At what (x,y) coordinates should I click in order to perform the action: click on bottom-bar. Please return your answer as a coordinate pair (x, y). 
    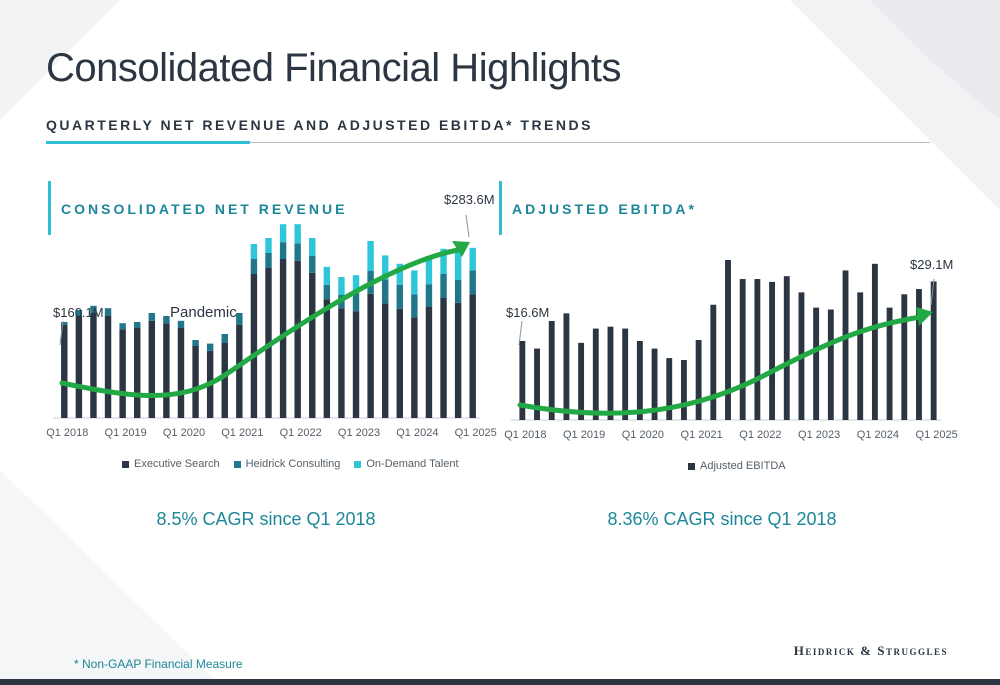
    Looking at the image, I should click on (500, 682).